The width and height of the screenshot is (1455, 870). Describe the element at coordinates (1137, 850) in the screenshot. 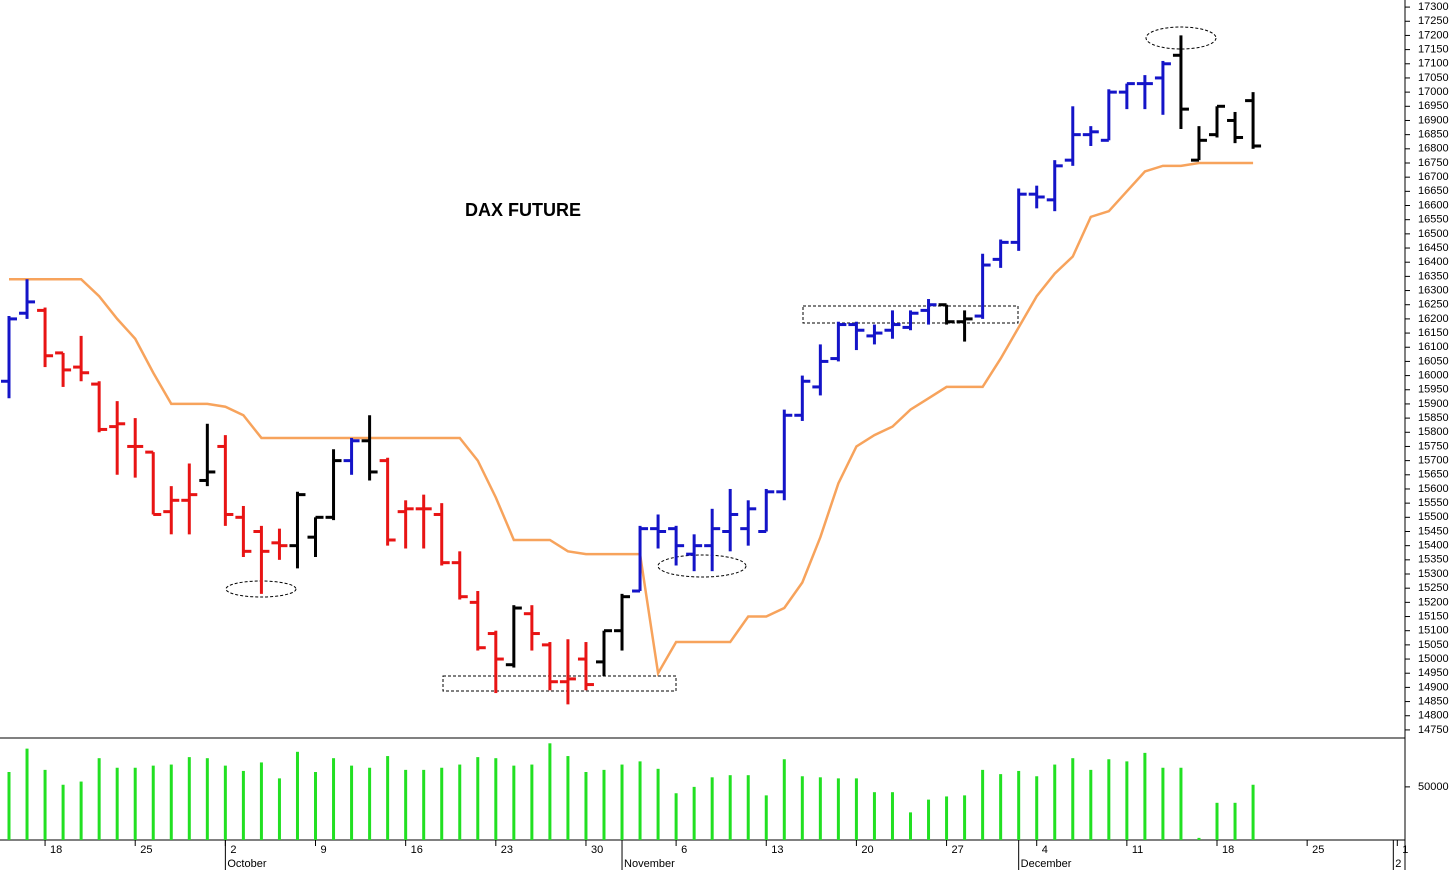

I see `x-tick-label: 11` at that location.